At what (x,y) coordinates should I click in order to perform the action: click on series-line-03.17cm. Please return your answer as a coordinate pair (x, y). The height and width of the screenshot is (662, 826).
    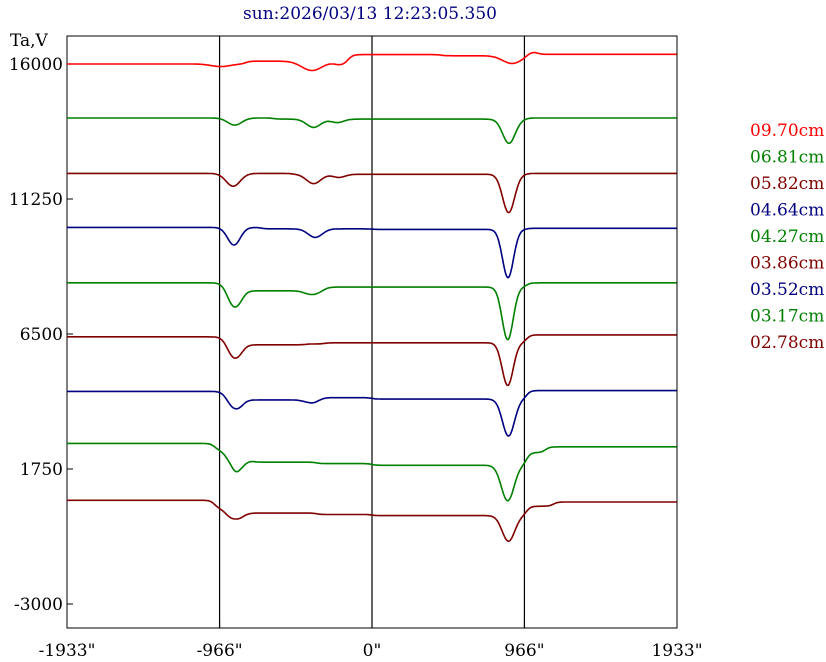
    Looking at the image, I should click on (372, 472).